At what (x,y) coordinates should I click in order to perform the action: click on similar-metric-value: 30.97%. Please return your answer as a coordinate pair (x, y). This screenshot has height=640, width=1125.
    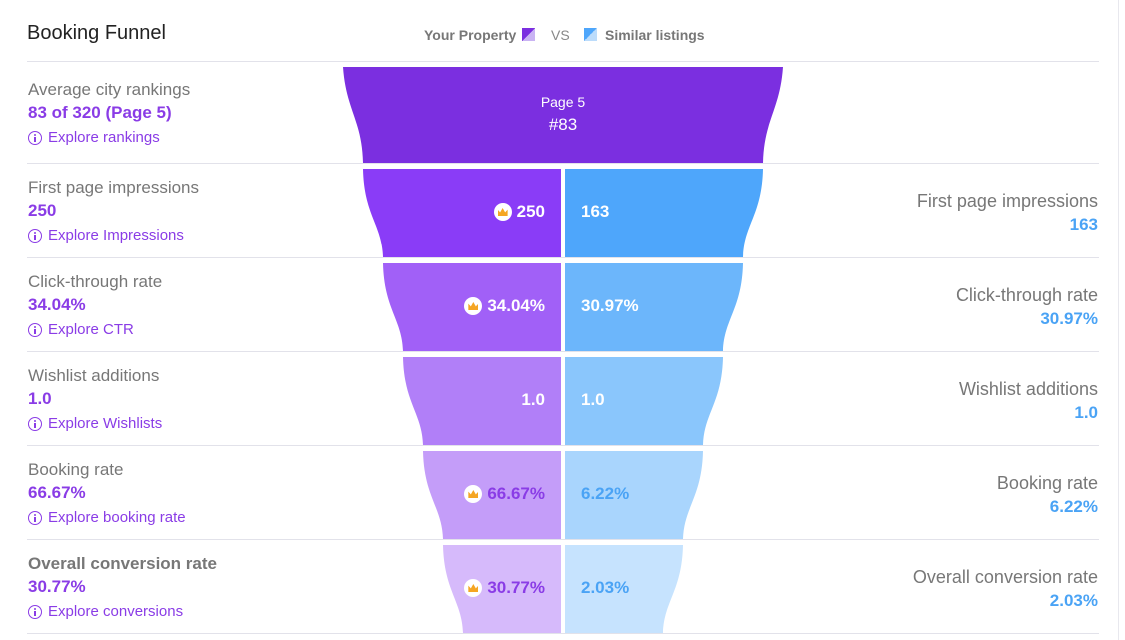
    Looking at the image, I should click on (1069, 318).